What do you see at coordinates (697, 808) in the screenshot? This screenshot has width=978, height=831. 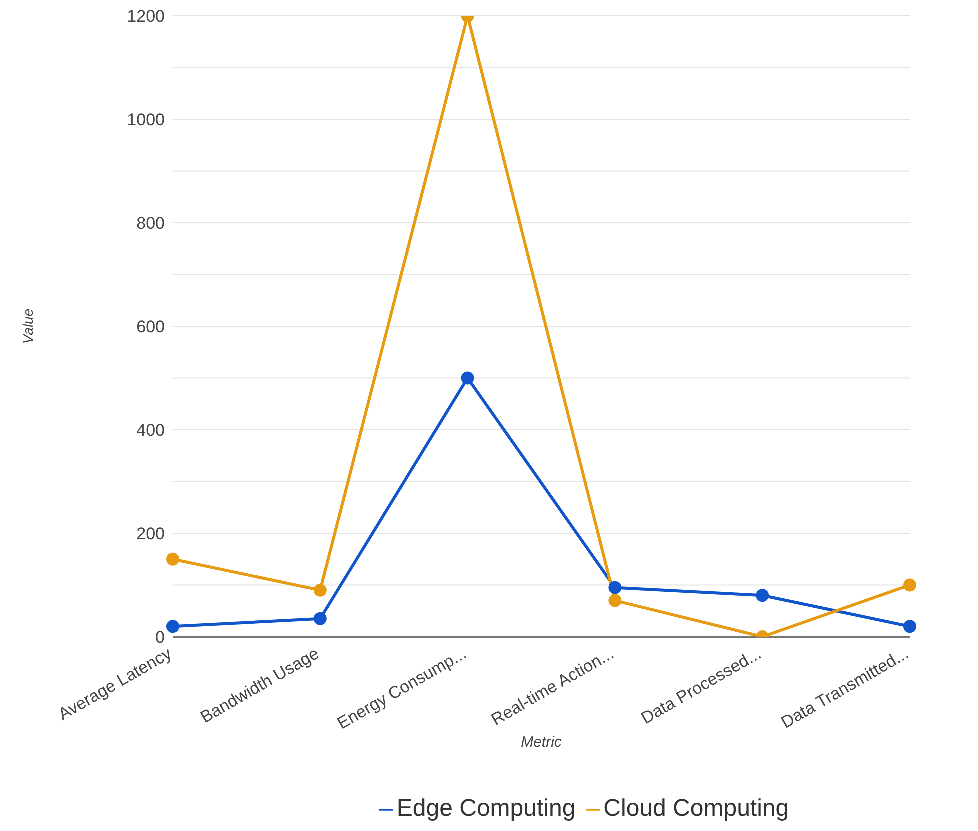 I see `legend-label: Cloud Computing` at bounding box center [697, 808].